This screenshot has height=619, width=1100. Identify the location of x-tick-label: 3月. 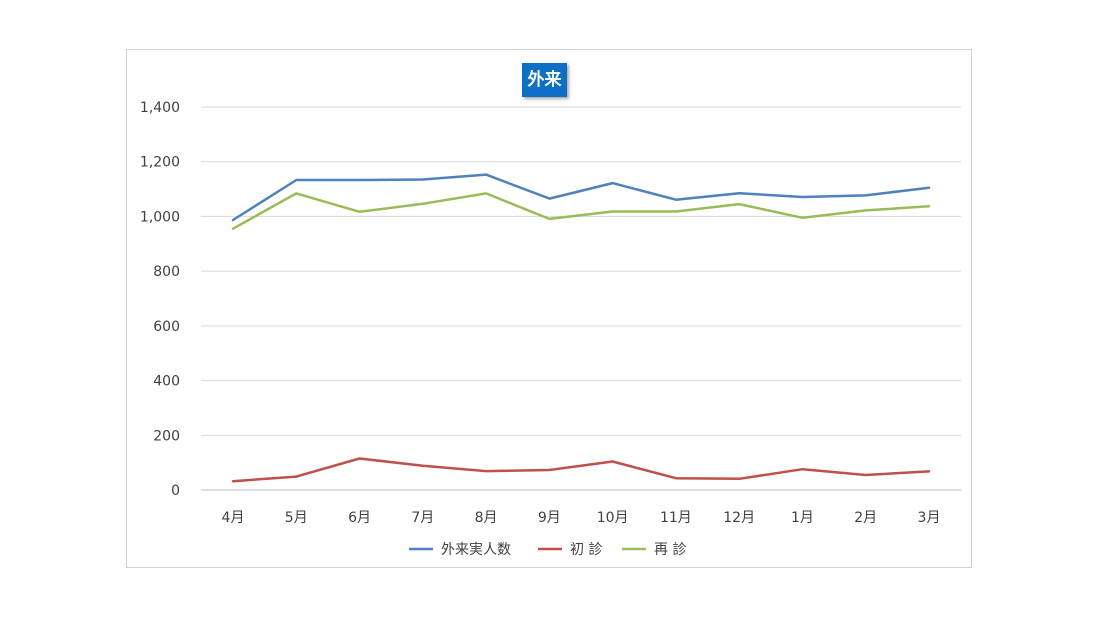
(929, 518).